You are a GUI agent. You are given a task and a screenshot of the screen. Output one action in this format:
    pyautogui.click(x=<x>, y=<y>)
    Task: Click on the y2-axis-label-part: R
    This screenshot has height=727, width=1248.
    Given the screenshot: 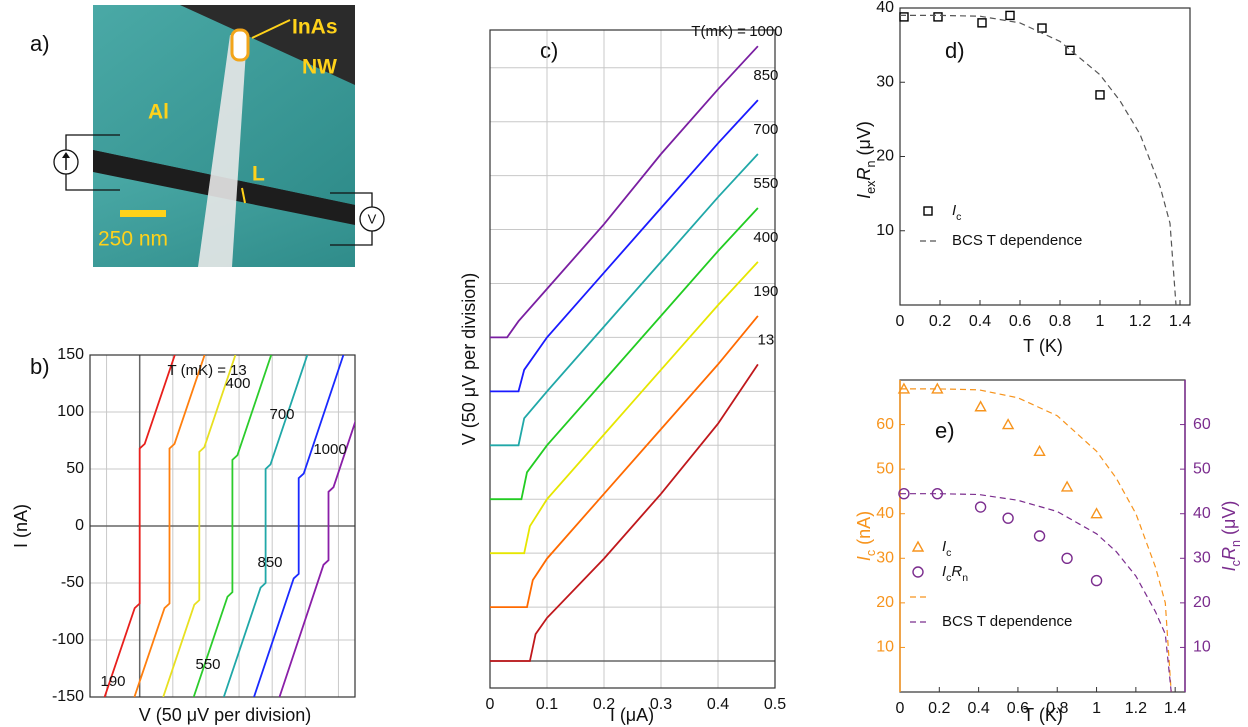 What is the action you would take?
    pyautogui.click(x=1229, y=553)
    